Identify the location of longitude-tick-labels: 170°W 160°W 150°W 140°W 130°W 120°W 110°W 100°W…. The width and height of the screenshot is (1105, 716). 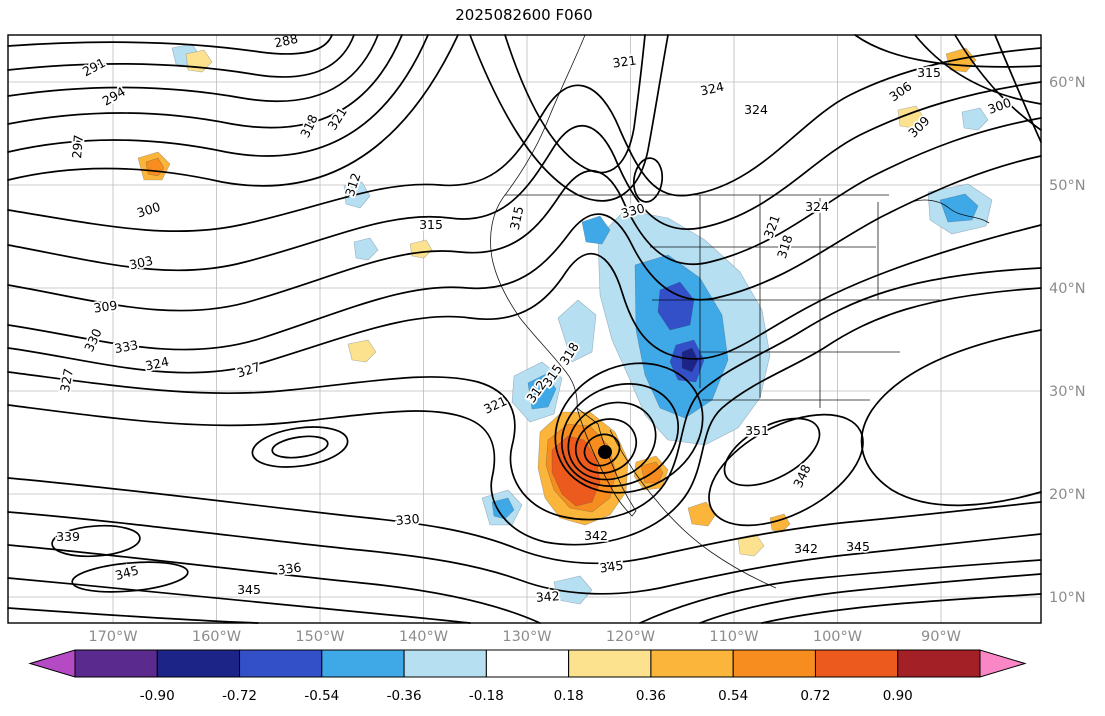
(524, 637).